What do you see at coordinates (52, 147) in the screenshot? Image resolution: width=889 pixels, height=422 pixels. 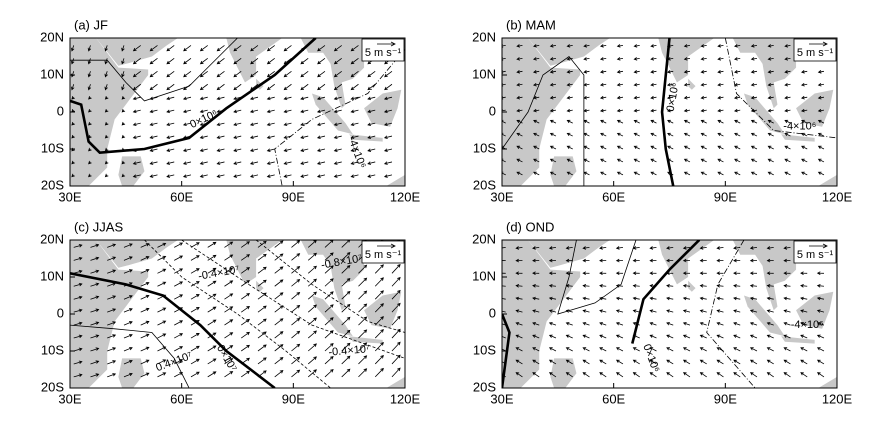 I see `y-tick-label: 10S` at bounding box center [52, 147].